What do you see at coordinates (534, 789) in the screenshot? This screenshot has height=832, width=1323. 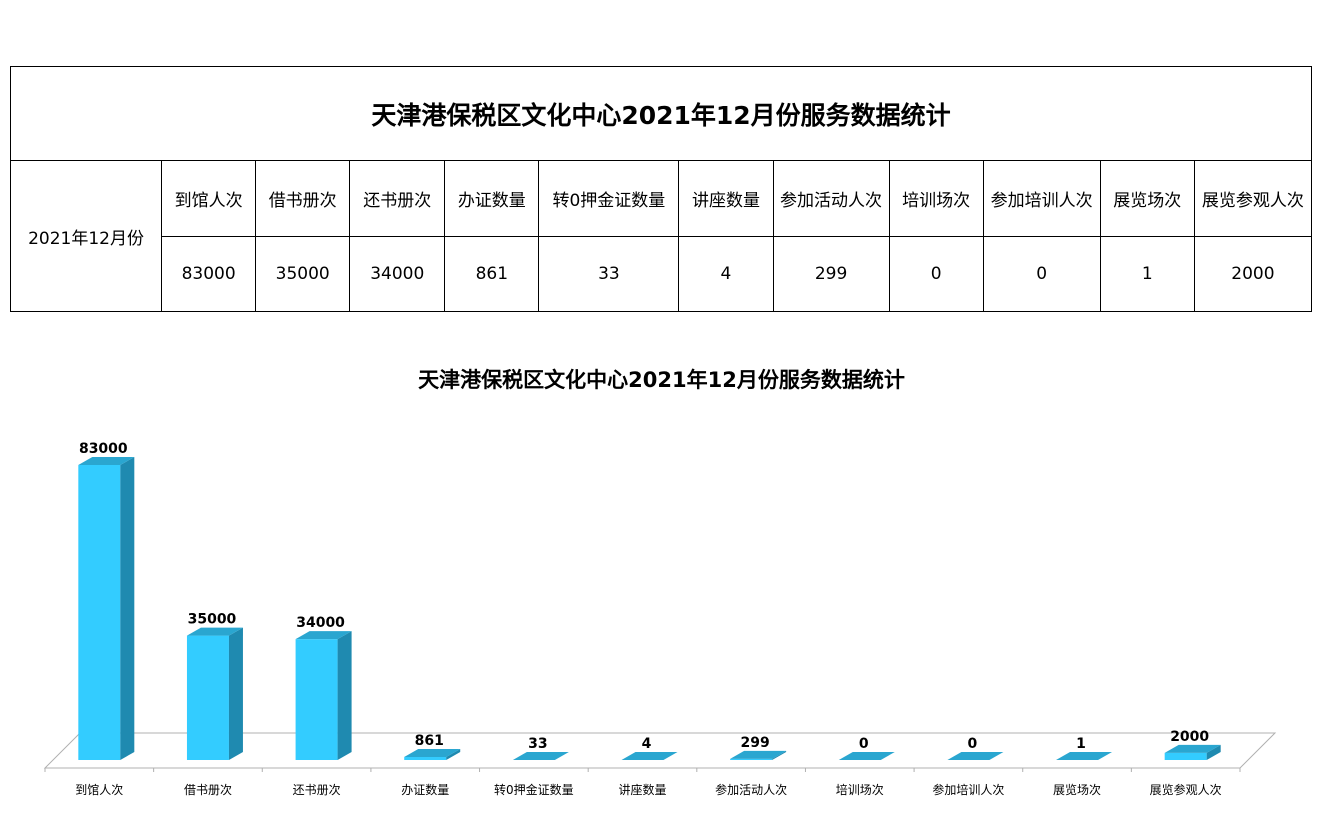 I see `category-label: 转0押金证数量` at bounding box center [534, 789].